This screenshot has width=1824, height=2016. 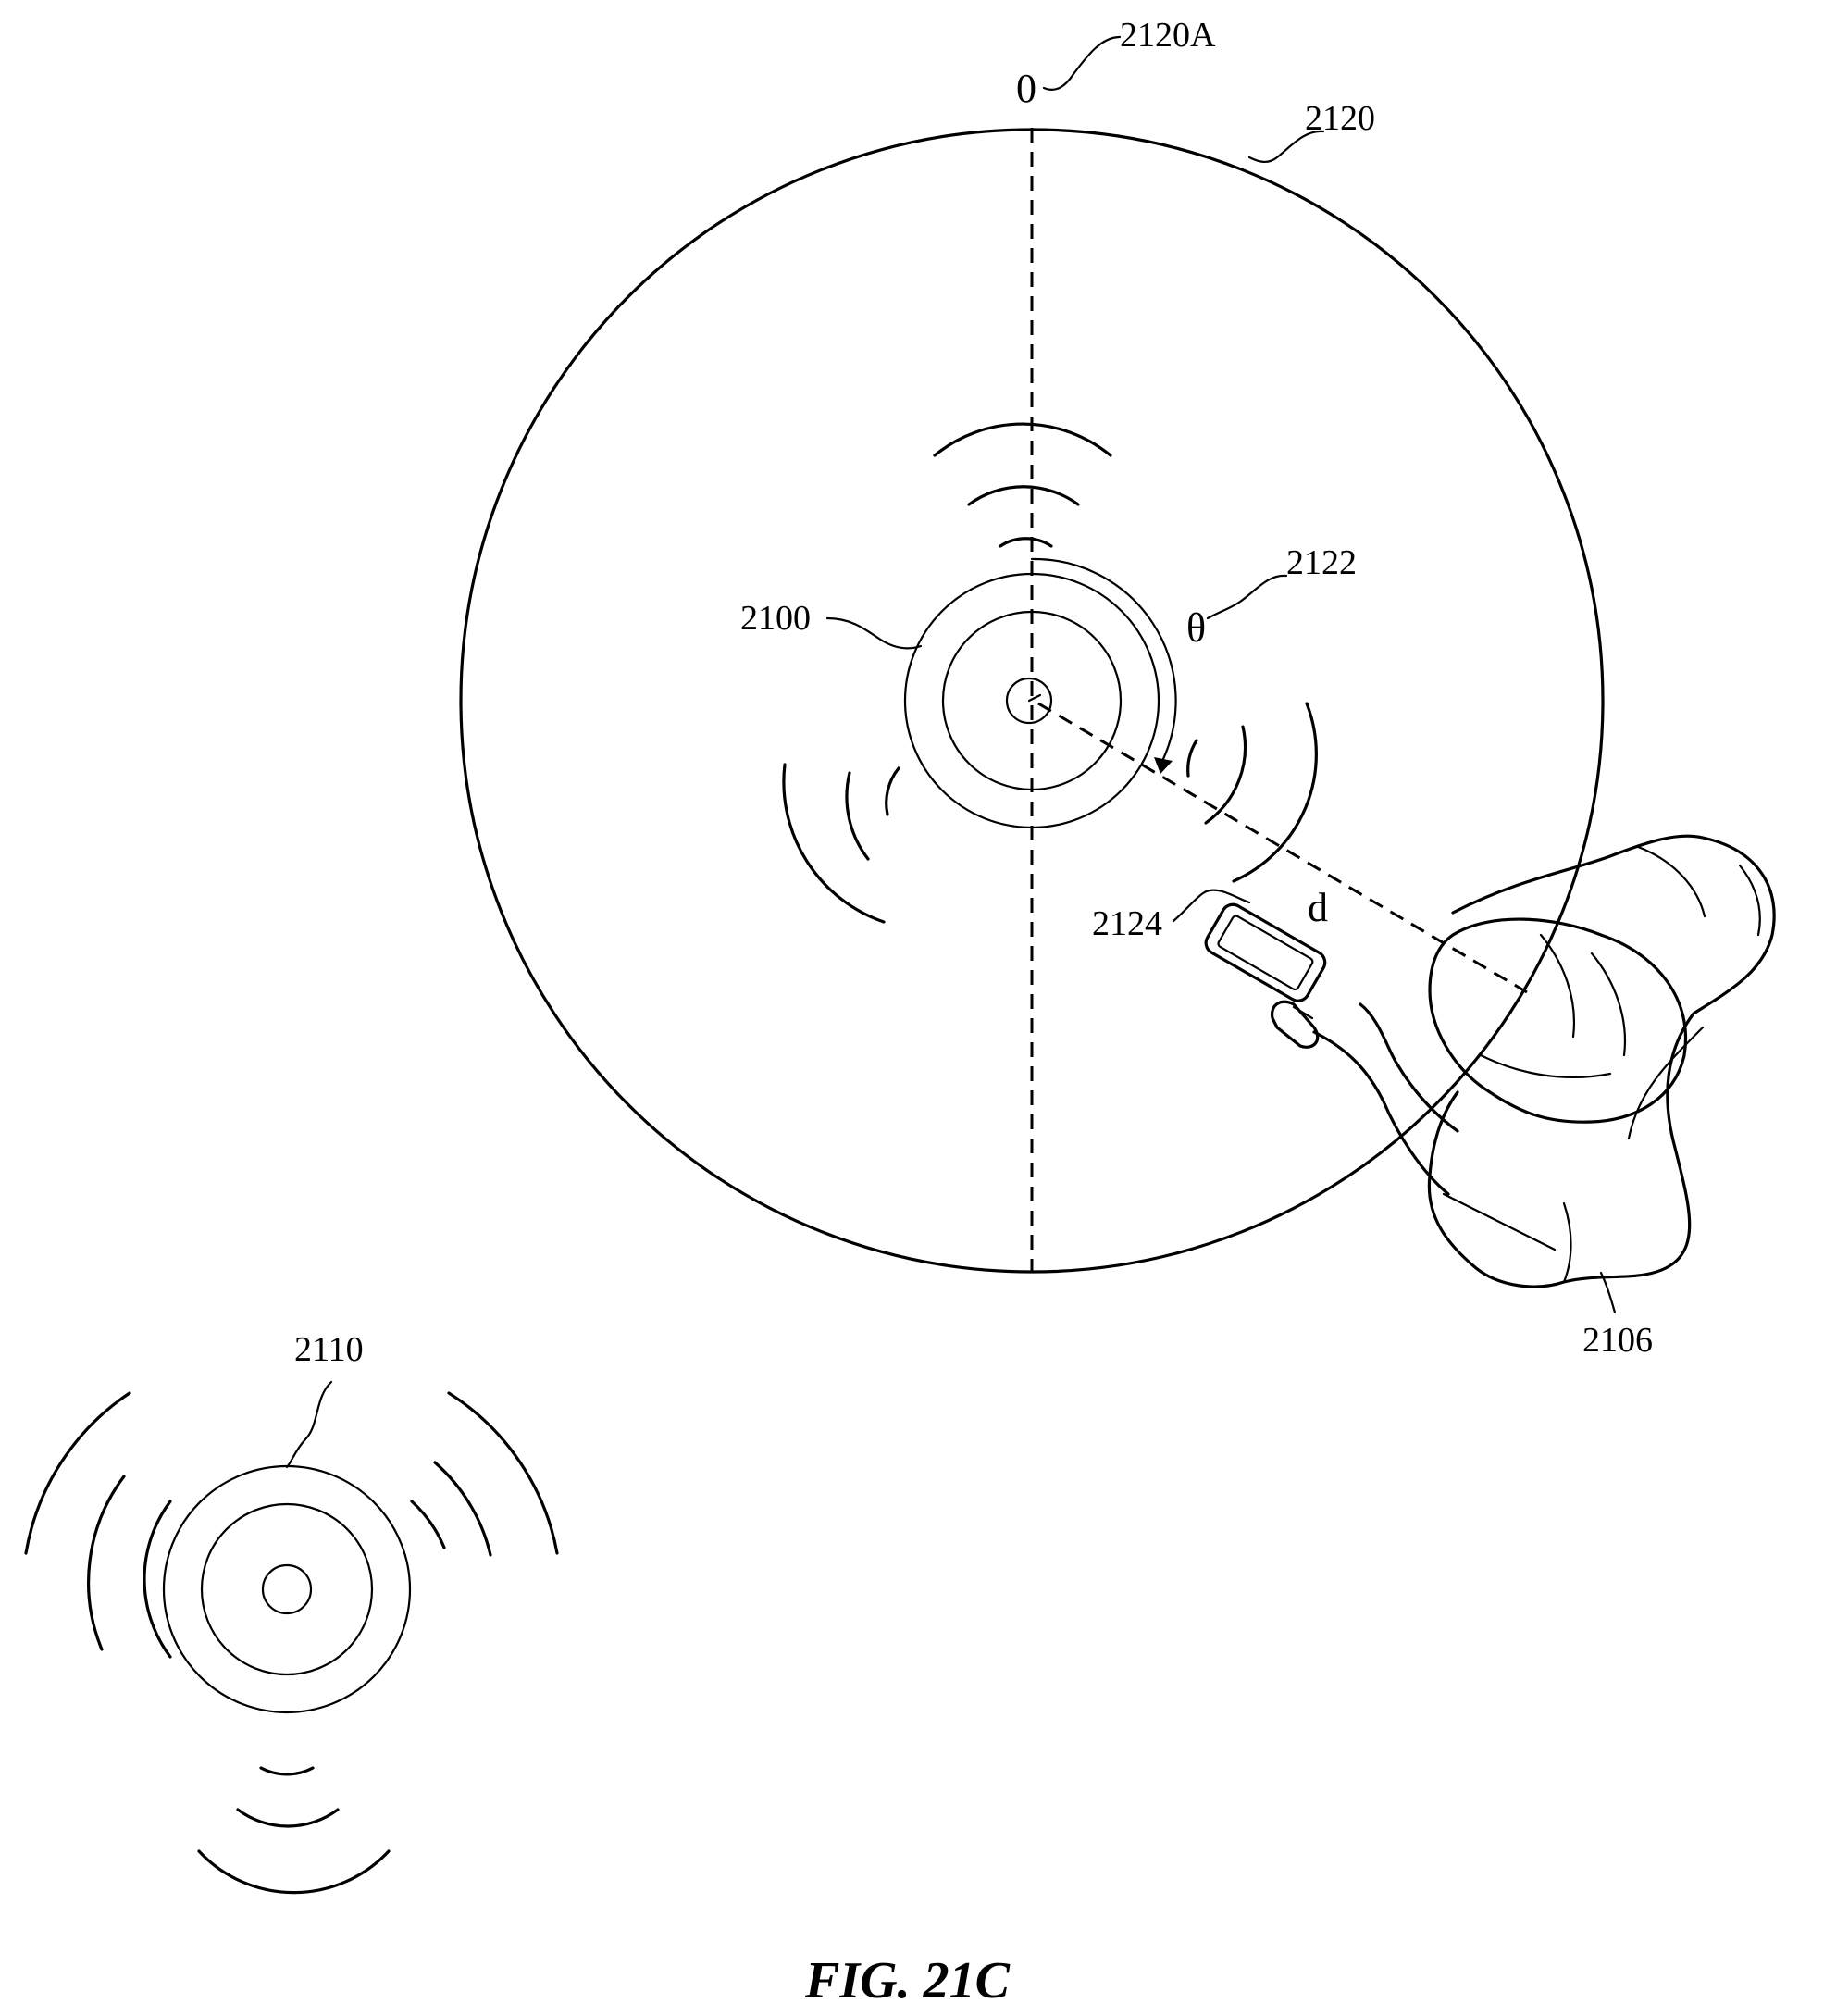 I want to click on primary-device-top-waves, so click(x=1023, y=485).